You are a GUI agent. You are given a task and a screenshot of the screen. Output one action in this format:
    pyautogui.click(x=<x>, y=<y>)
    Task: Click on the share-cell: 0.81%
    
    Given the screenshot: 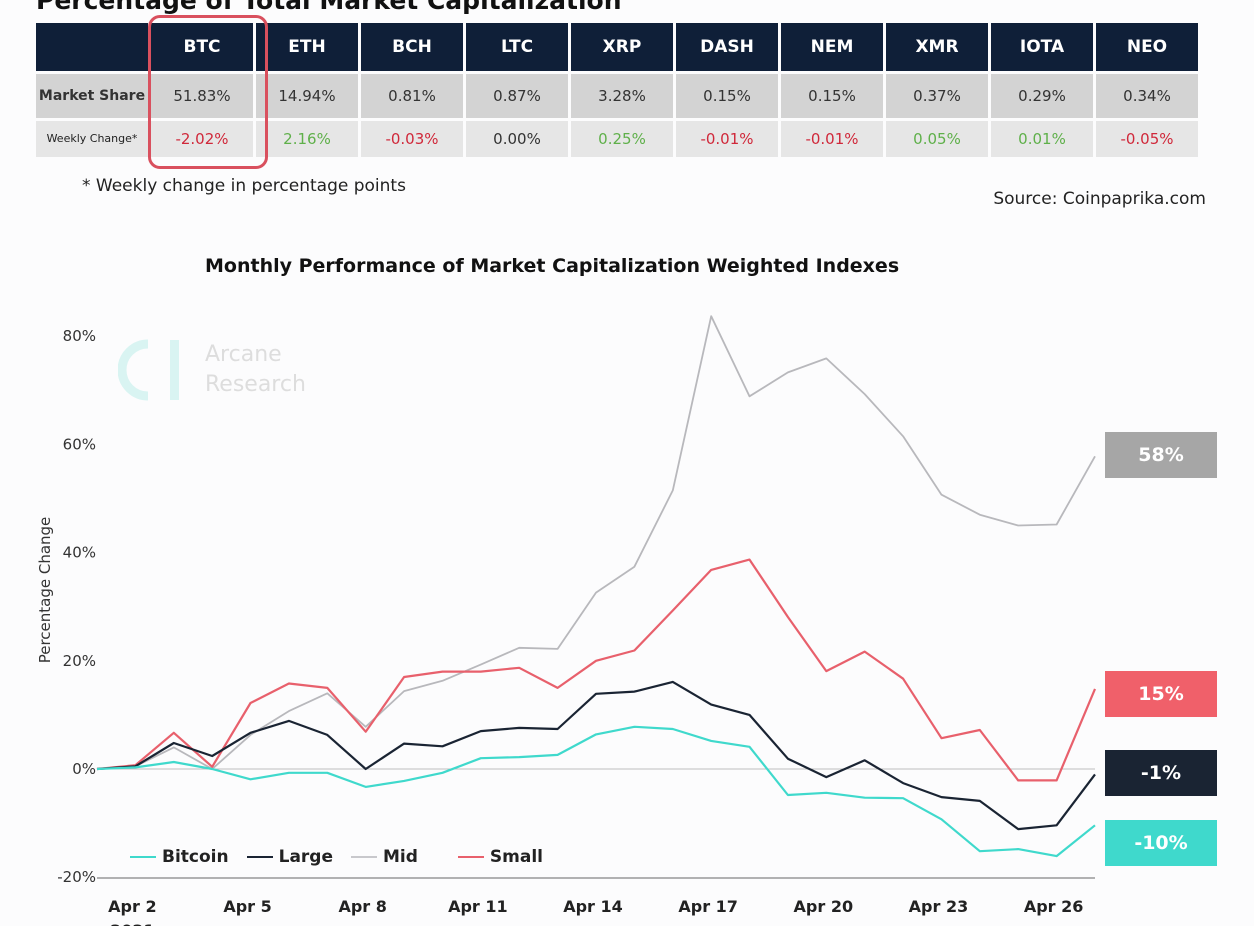 What is the action you would take?
    pyautogui.click(x=412, y=96)
    